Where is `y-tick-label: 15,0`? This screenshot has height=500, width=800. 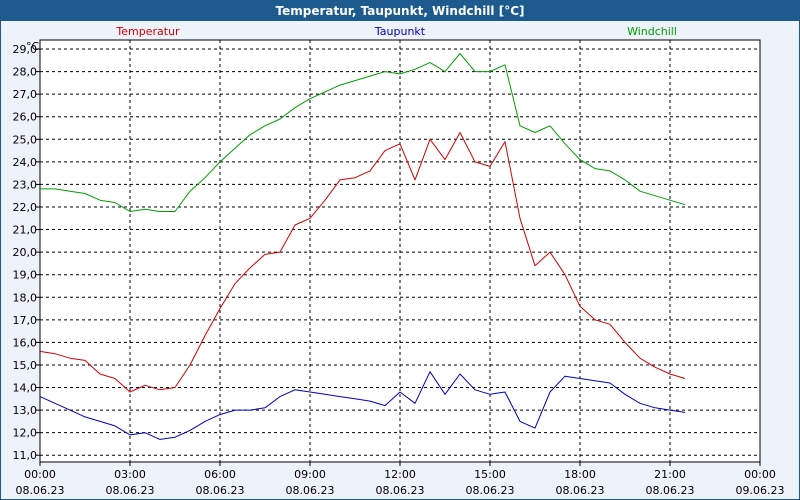
y-tick-label: 15,0 is located at coordinates (25, 365).